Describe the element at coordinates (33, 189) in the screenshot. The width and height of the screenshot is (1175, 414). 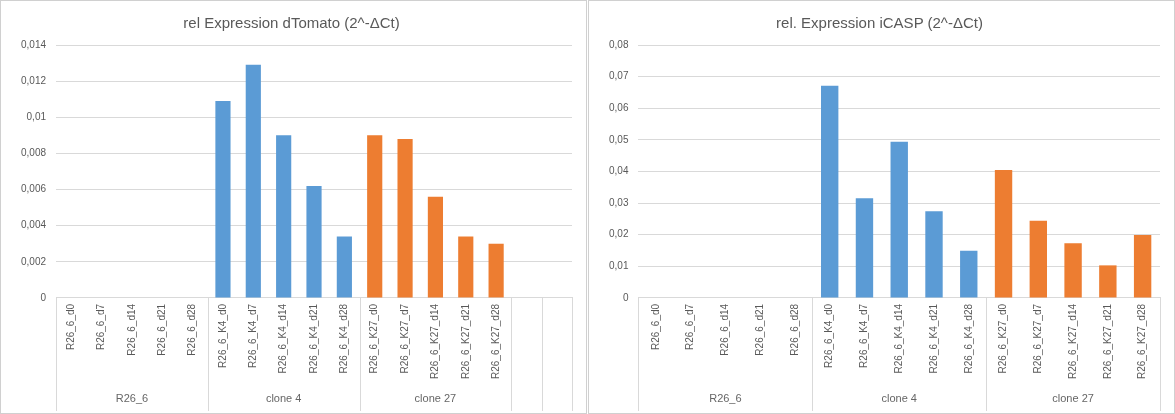
I see `y-tick-label: 0,006` at that location.